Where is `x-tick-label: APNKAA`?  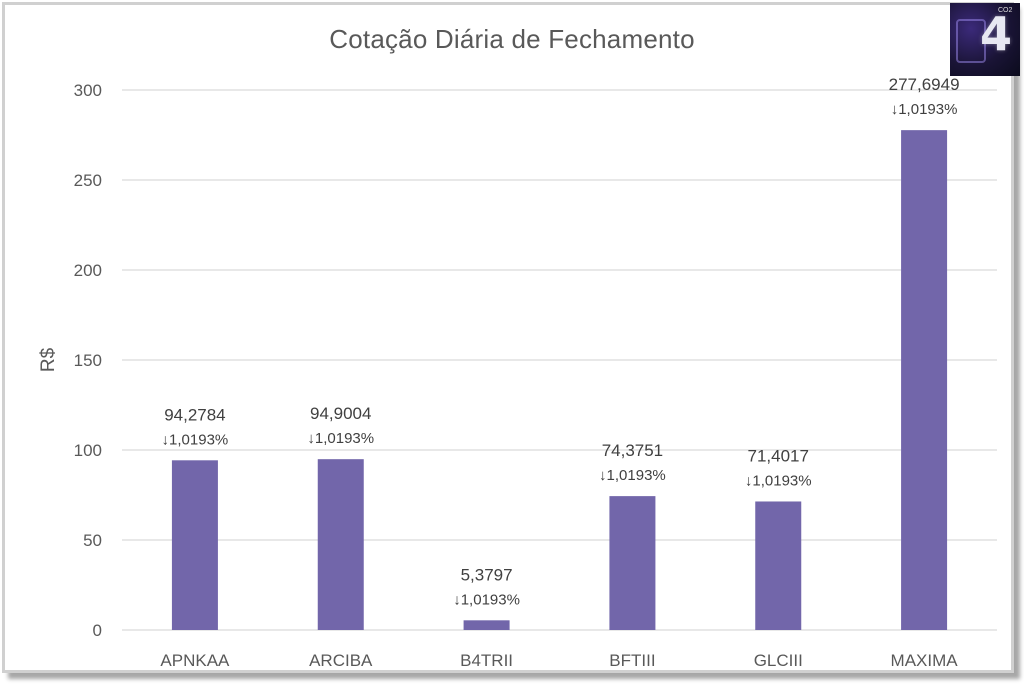 x-tick-label: APNKAA is located at coordinates (195, 660).